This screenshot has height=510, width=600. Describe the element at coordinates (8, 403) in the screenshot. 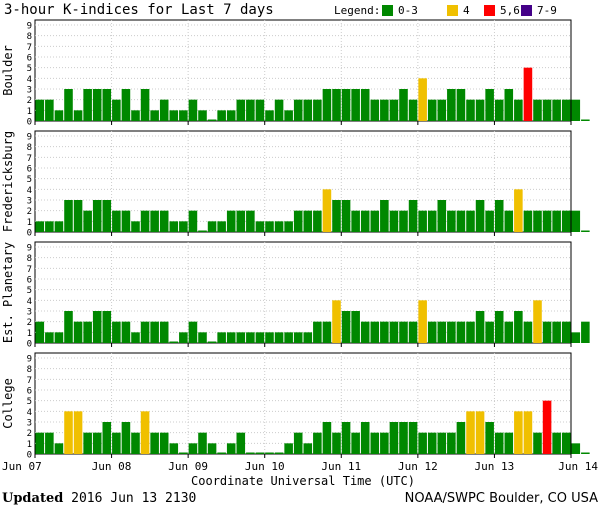

I see `panel-label: College` at that location.